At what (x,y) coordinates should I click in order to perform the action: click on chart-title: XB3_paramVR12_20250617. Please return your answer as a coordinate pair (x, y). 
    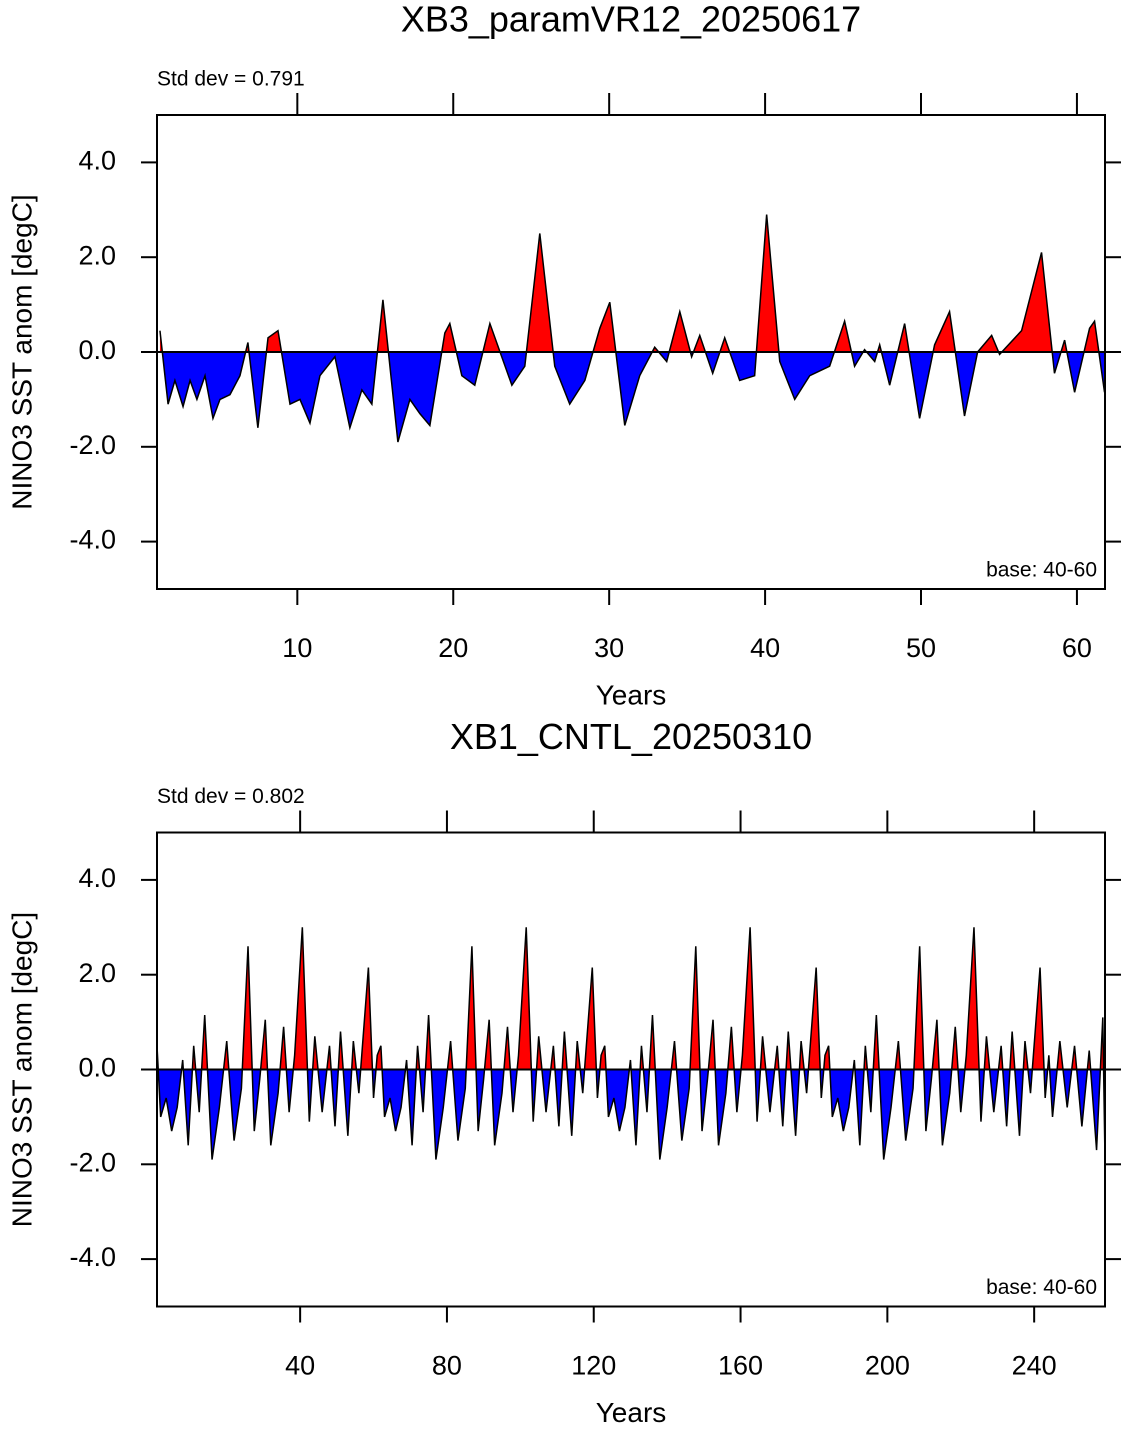
    Looking at the image, I should click on (631, 20).